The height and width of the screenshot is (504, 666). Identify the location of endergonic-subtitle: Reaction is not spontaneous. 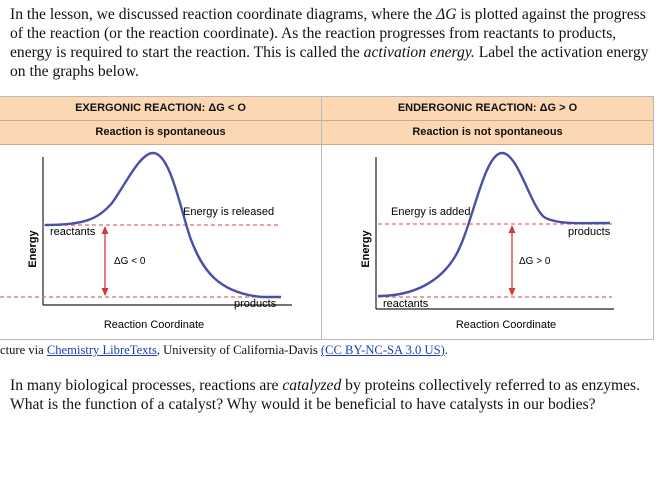
(487, 133).